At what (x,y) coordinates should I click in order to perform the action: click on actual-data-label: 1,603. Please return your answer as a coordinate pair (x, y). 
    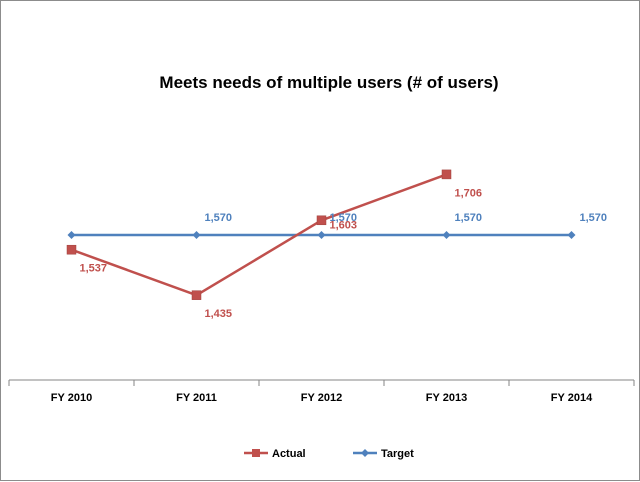
    Looking at the image, I should click on (344, 225).